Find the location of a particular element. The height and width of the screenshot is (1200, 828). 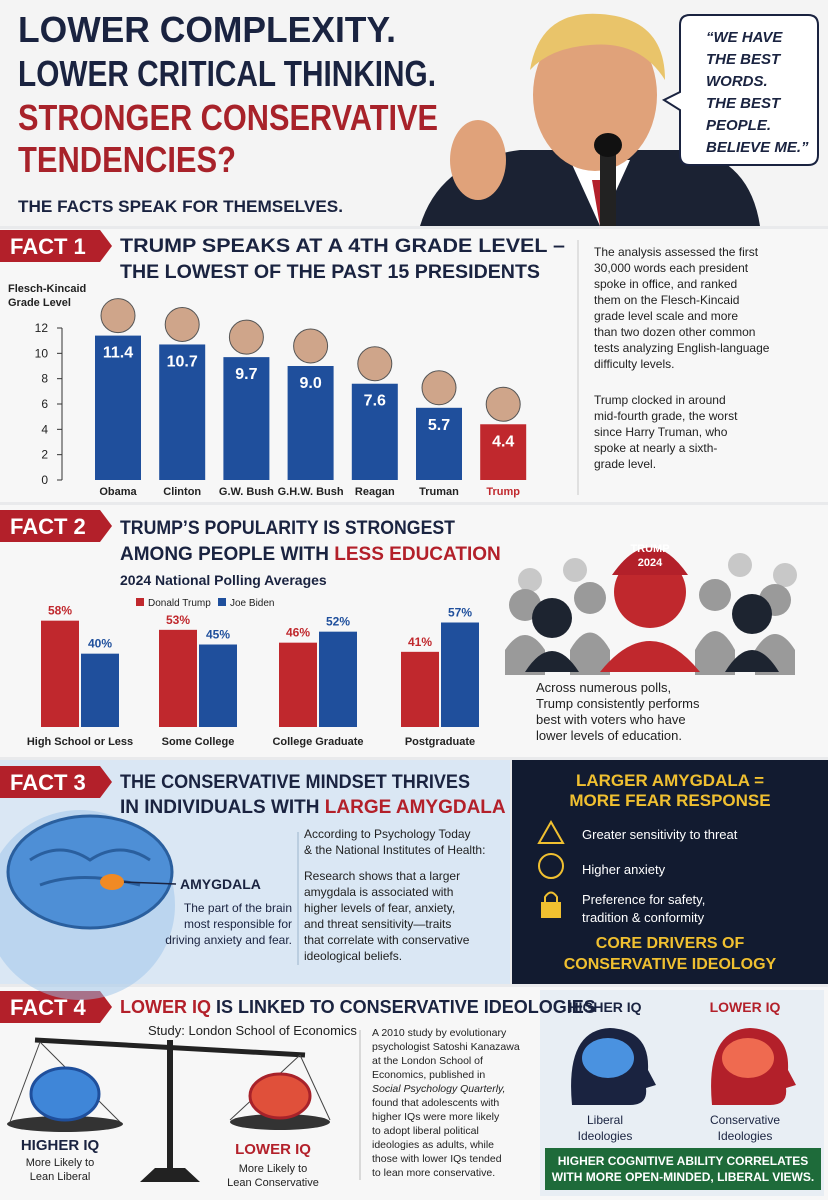

note-line: since Harry Truman, who is located at coordinates (661, 432).